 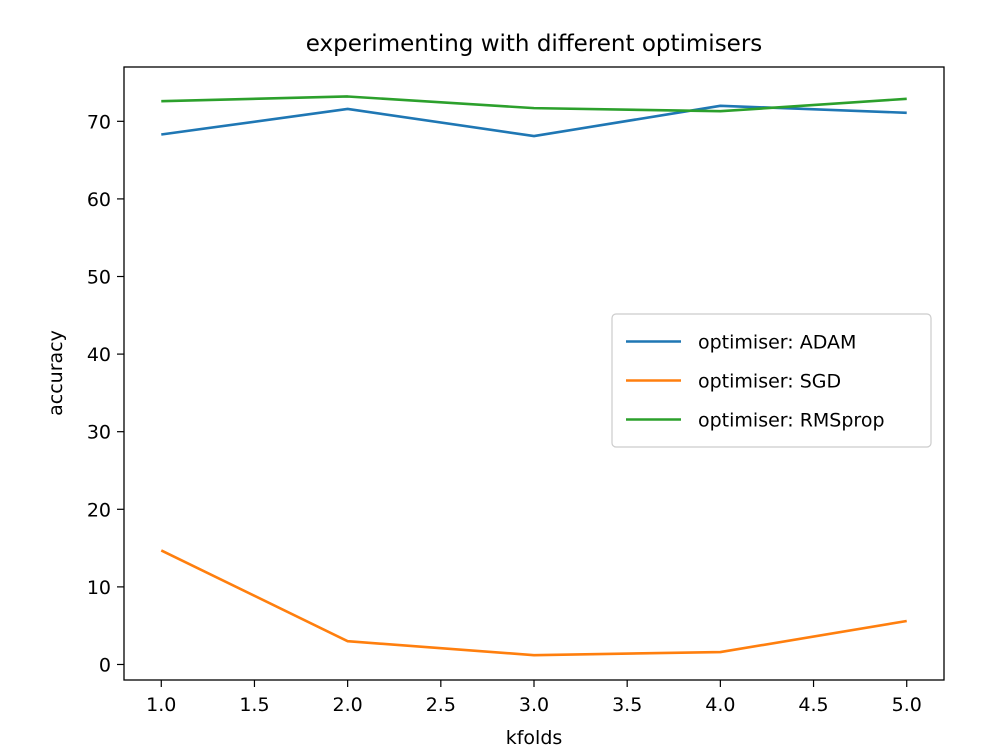 I want to click on y-axis-label: accuracy, so click(x=56, y=373).